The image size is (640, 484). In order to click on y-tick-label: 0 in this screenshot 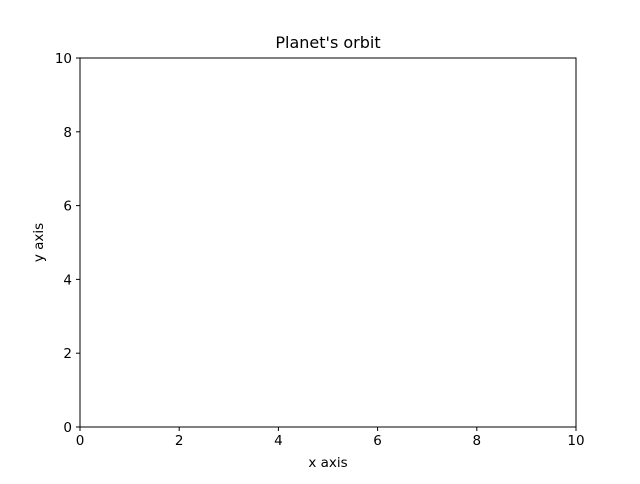, I will do `click(67, 428)`.